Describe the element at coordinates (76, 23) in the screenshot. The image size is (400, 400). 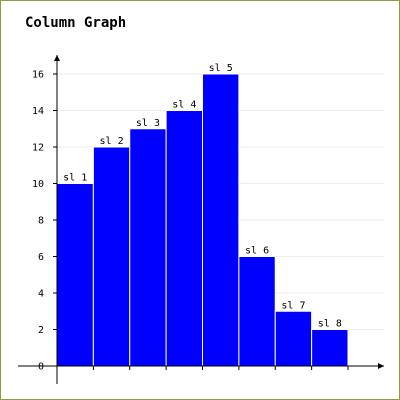
I see `chart-title: Column Graph` at that location.